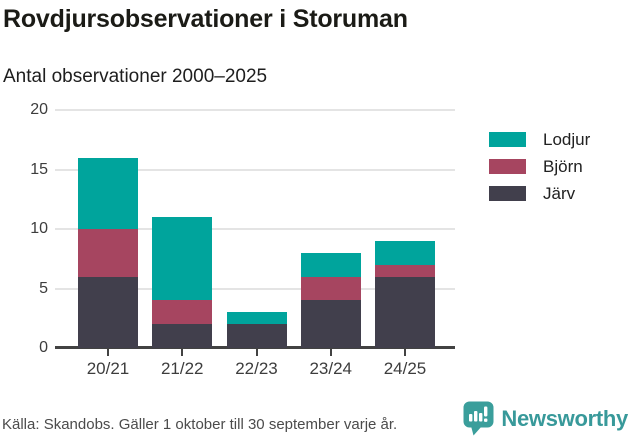  I want to click on newsworthy-wordmark: Newsworthy, so click(564, 418).